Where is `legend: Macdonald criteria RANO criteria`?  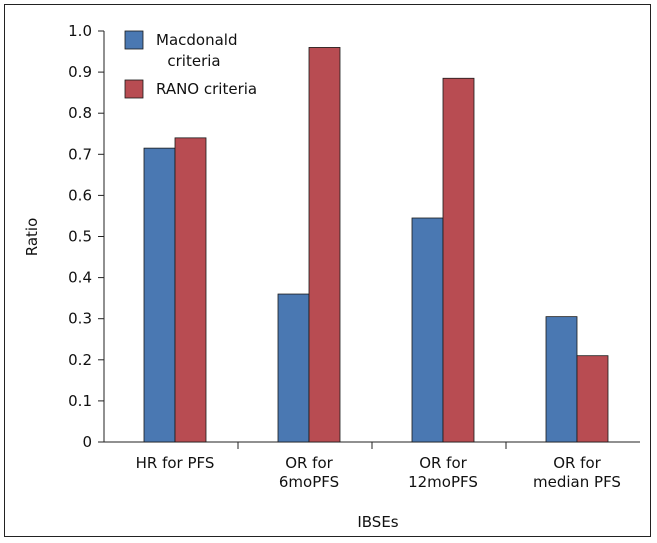 legend: Macdonald criteria RANO criteria is located at coordinates (190, 64).